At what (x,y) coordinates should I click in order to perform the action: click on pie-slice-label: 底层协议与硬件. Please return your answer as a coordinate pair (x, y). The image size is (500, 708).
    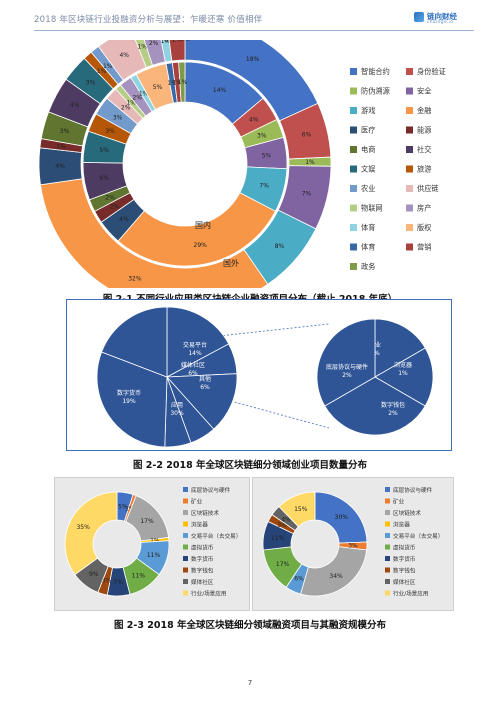
    Looking at the image, I should click on (347, 367).